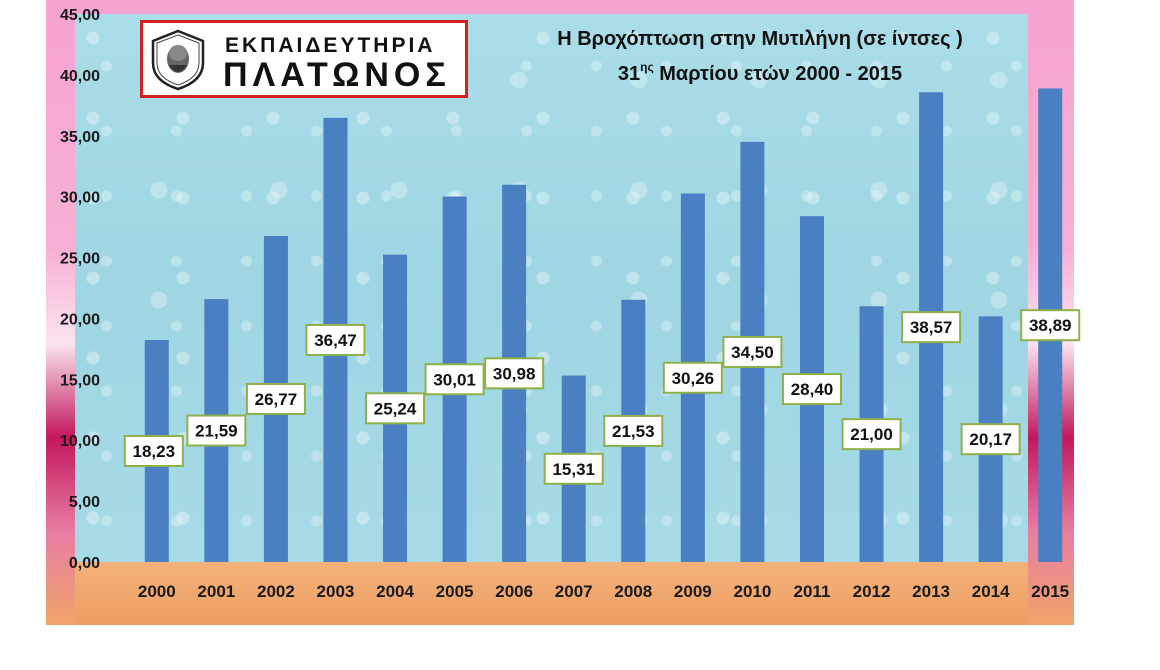  I want to click on data-label-2011: 28,40, so click(812, 389).